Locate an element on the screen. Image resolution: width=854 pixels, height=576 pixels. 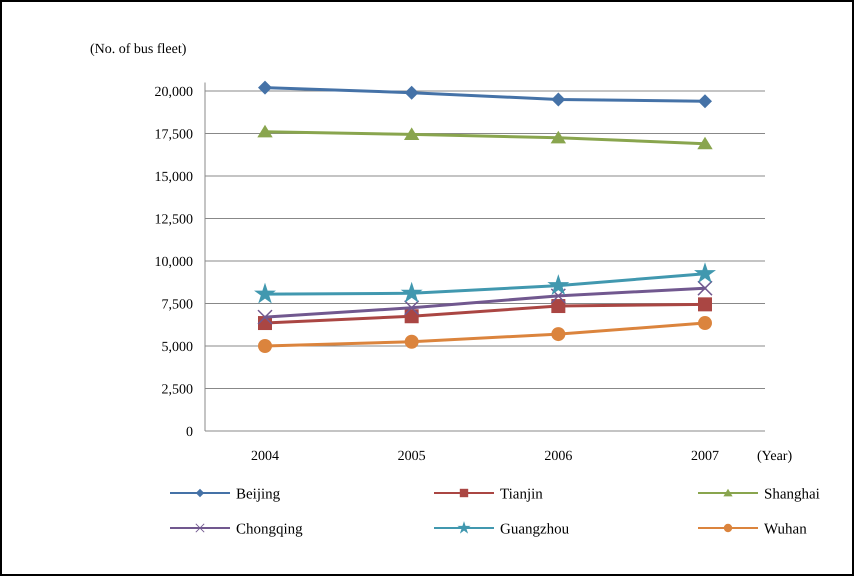
y-tick-label: 20,000 is located at coordinates (173, 92).